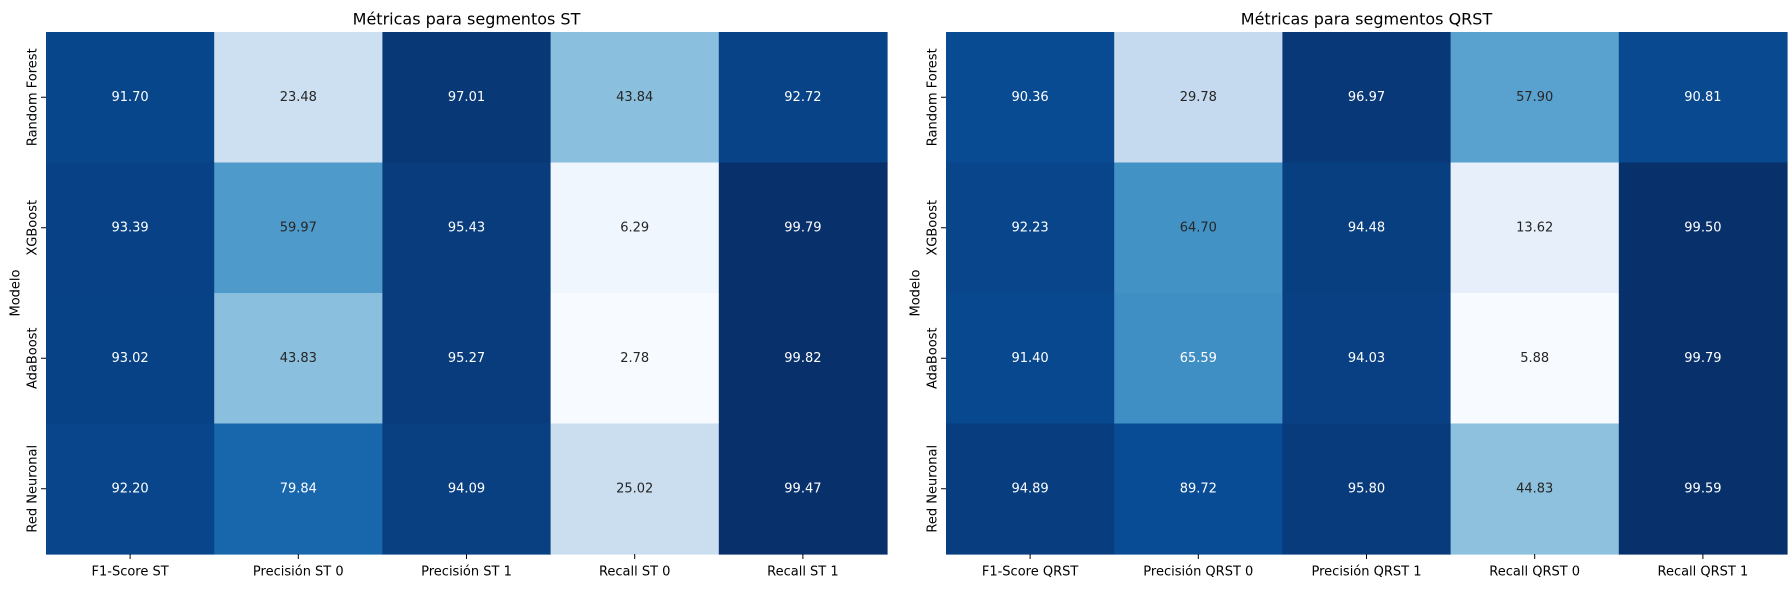  What do you see at coordinates (298, 572) in the screenshot?
I see `x-tick-label: Precisión ST 0` at bounding box center [298, 572].